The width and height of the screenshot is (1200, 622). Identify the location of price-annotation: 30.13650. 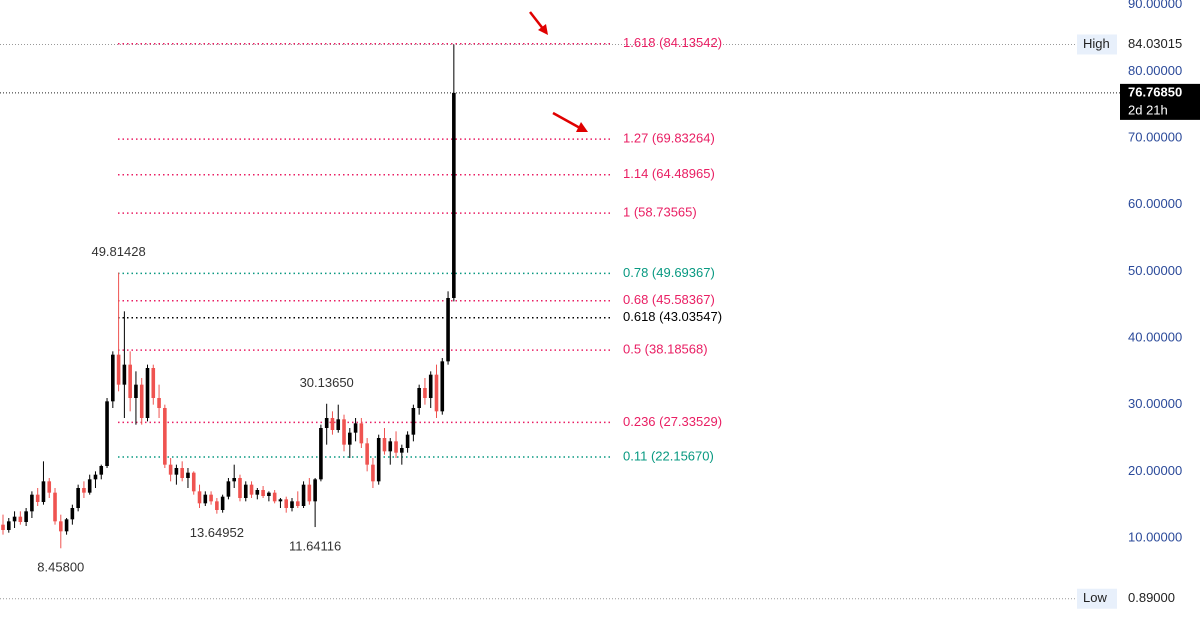
(327, 382).